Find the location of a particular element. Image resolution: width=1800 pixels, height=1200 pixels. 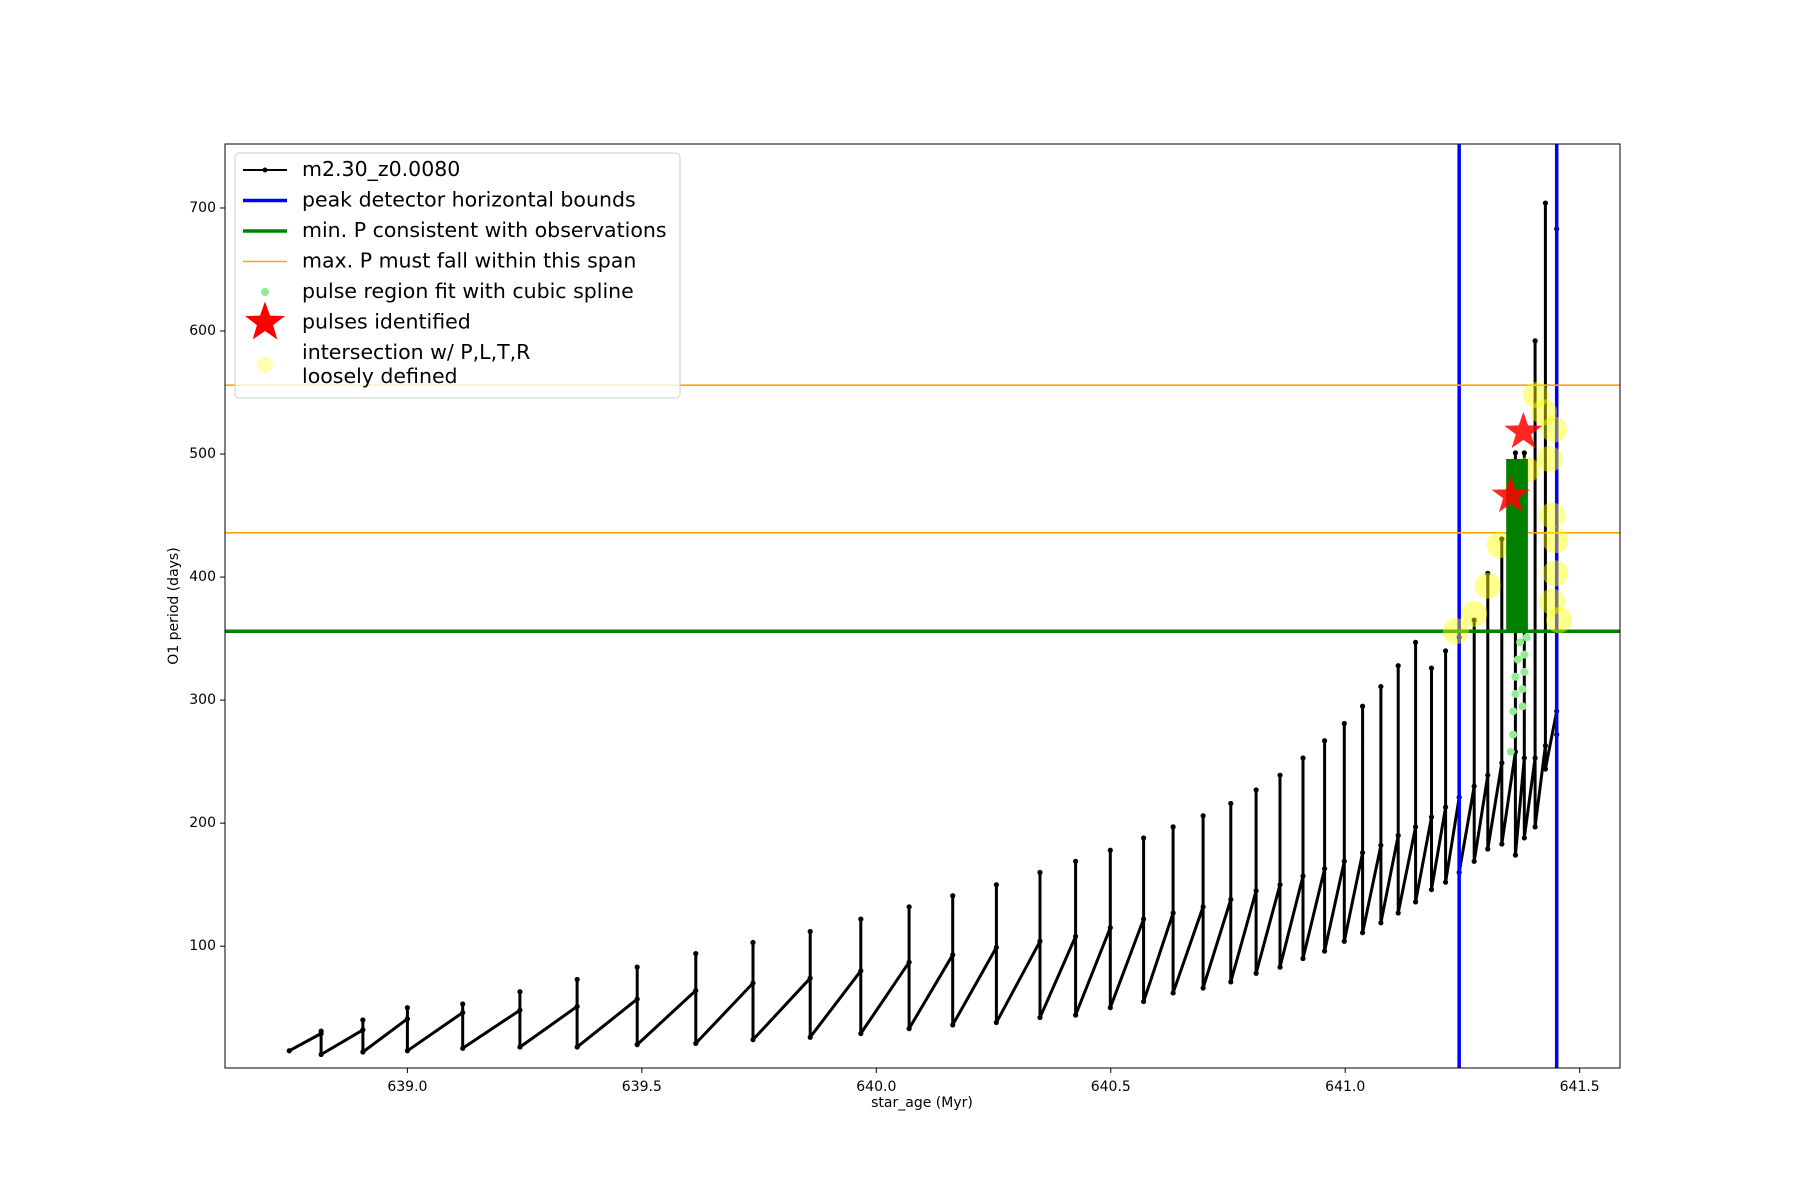

legend-label: max. P must fall within this span is located at coordinates (469, 261).